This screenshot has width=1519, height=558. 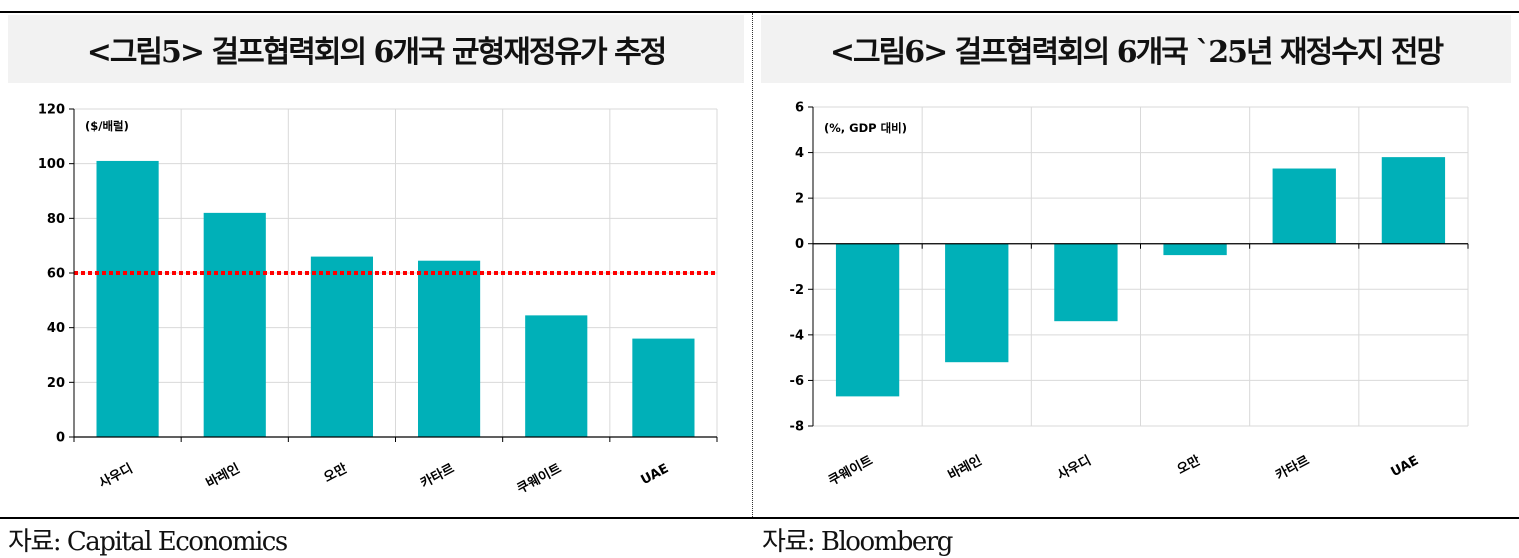 I want to click on chart-title: <그림6> 걸프협력회의 6개국 `25년 재정수지 전망, so click(x=1136, y=52).